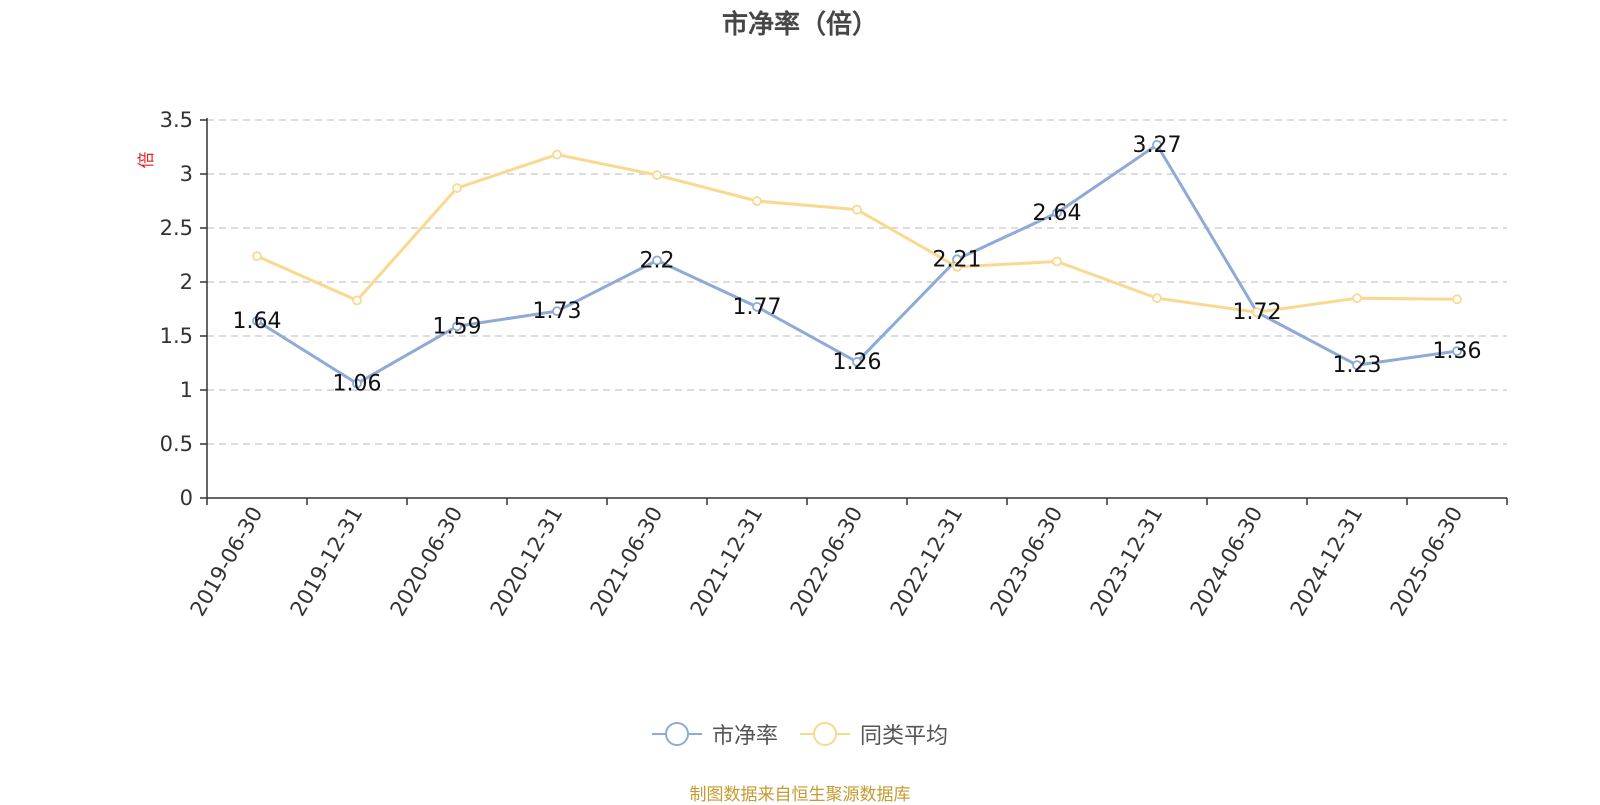 The height and width of the screenshot is (805, 1600). What do you see at coordinates (1427, 562) in the screenshot?
I see `x-tick-label: 2025-06-30` at bounding box center [1427, 562].